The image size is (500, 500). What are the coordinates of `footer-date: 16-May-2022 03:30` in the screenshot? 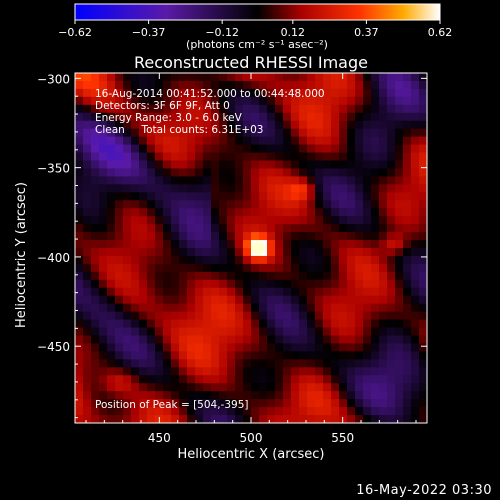 It's located at (424, 490).